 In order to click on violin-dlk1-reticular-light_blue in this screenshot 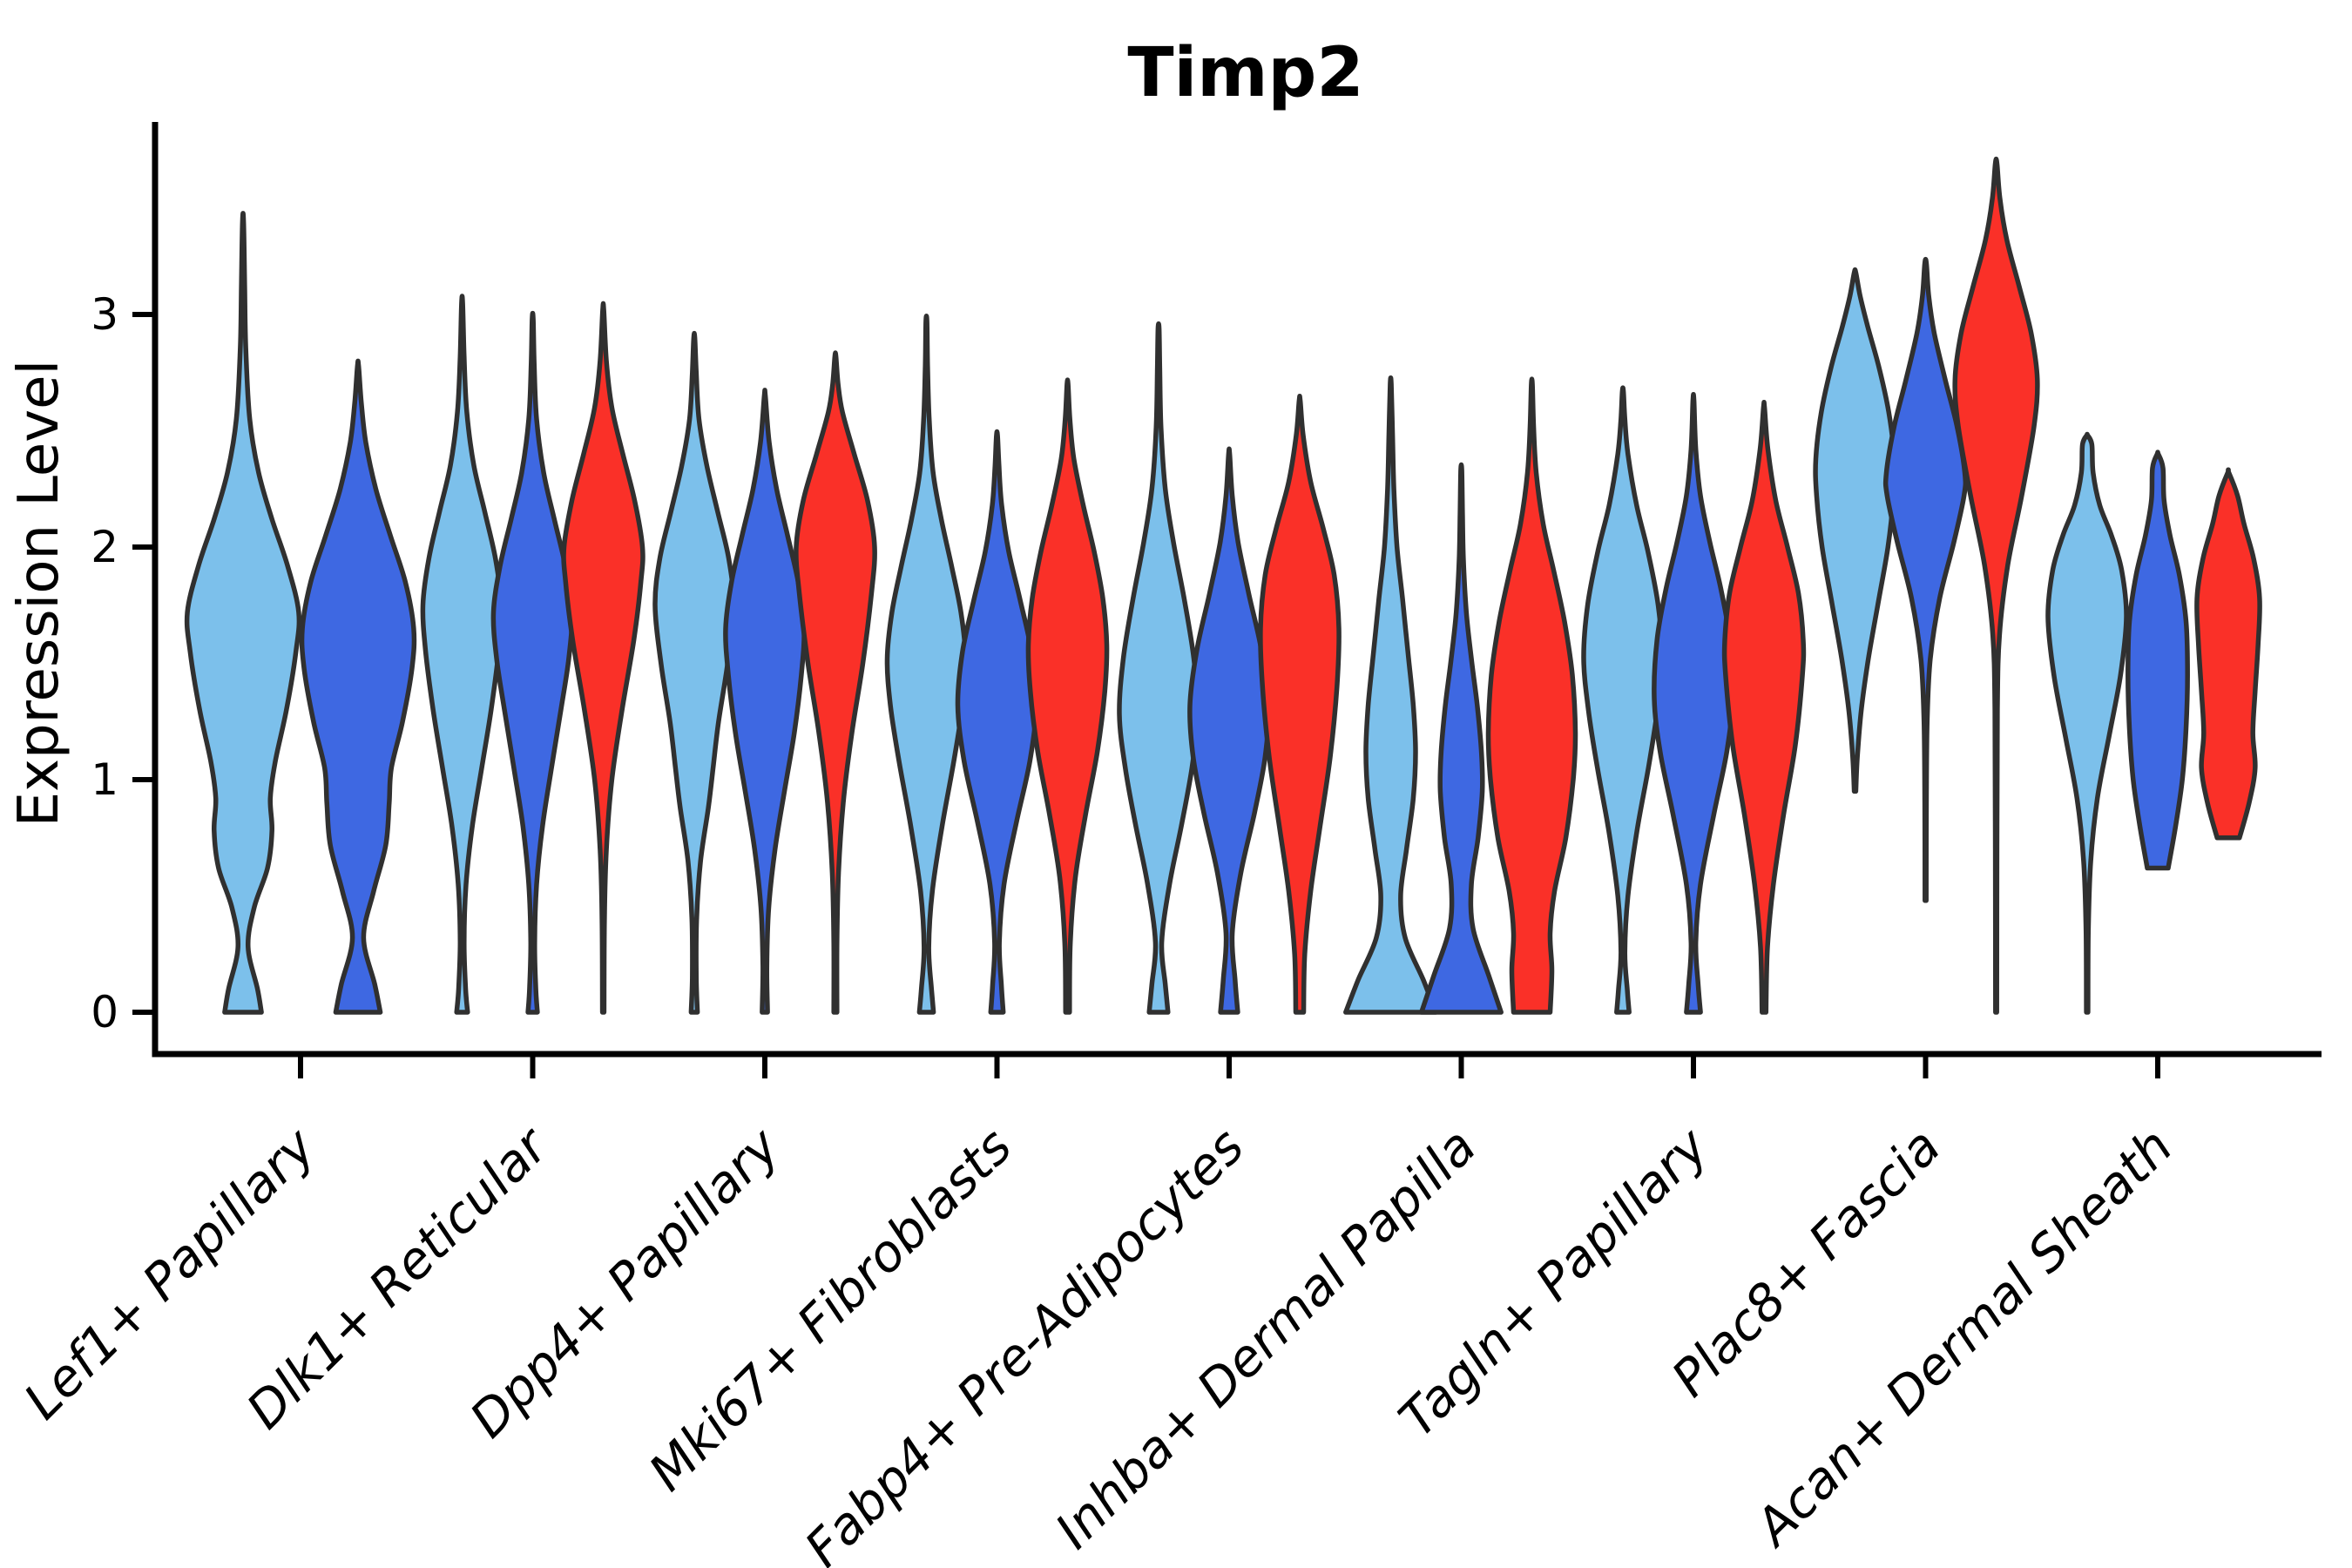, I will do `click(462, 654)`.